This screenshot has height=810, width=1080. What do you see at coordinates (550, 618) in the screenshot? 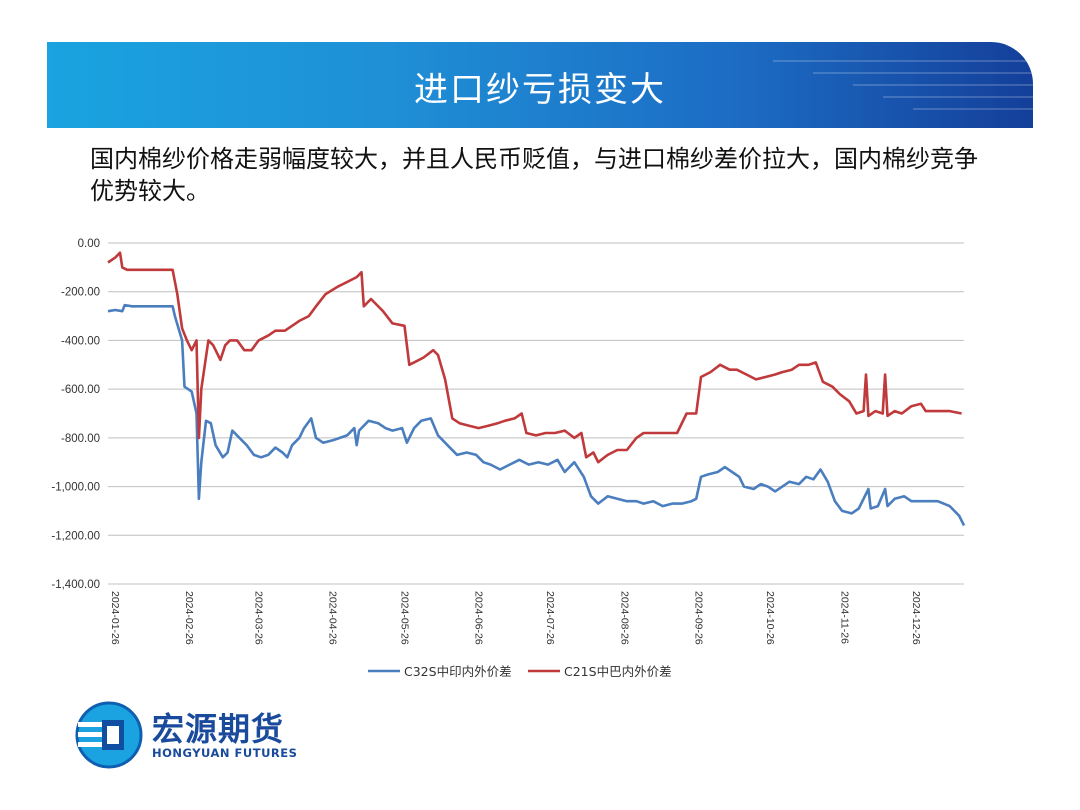
I see `x-tick-label: 2024-07-26` at bounding box center [550, 618].